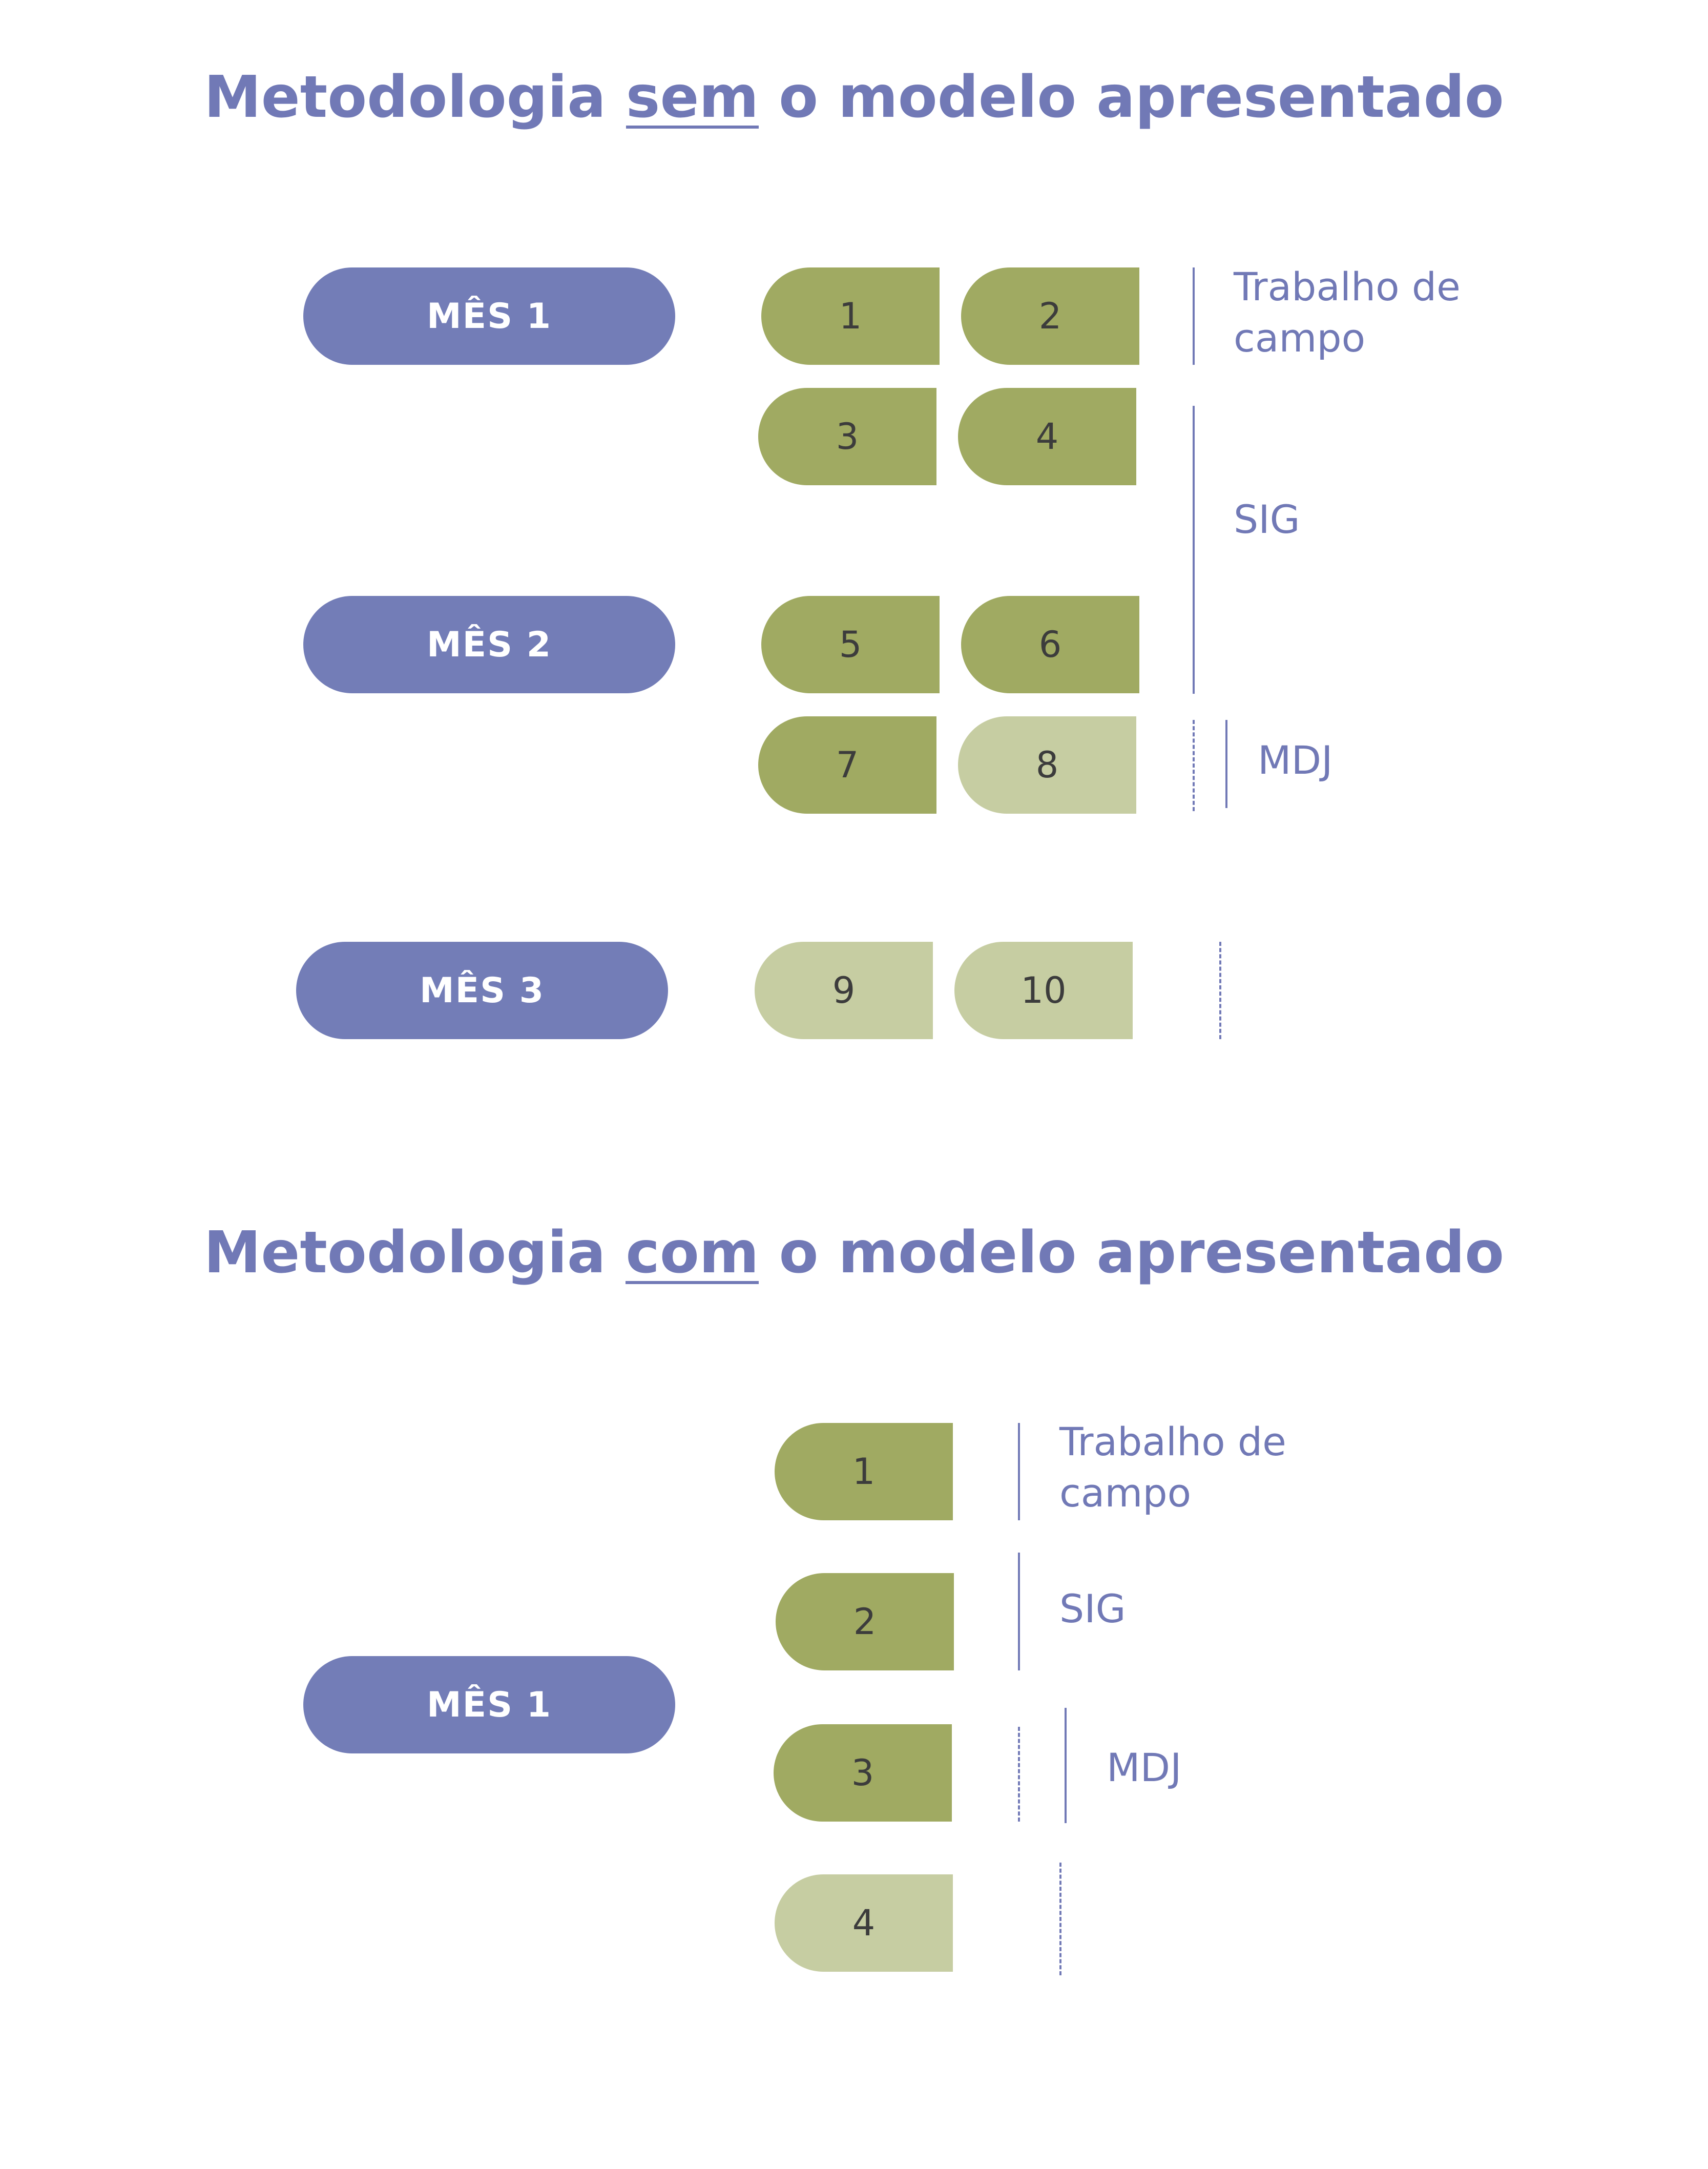 This screenshot has width=1708, height=2169. Describe the element at coordinates (482, 990) in the screenshot. I see `month-pill-3: MÊS 3` at that location.